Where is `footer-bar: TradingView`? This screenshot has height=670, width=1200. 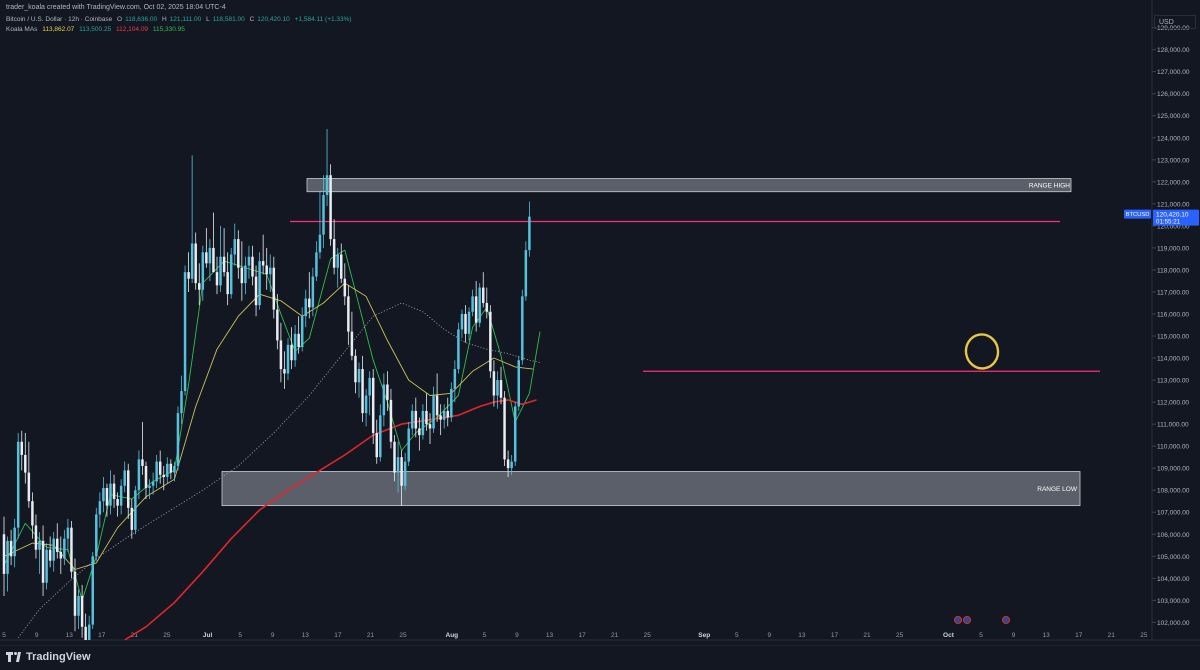
footer-bar: TradingView is located at coordinates (600, 657).